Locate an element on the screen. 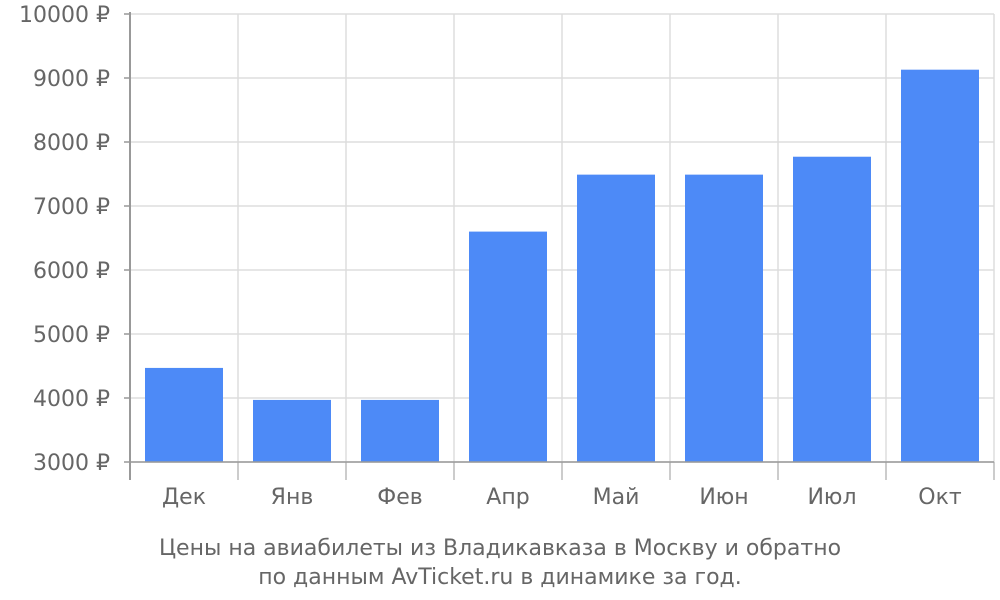 The width and height of the screenshot is (1000, 600). x-tick-label: Апр is located at coordinates (507, 497).